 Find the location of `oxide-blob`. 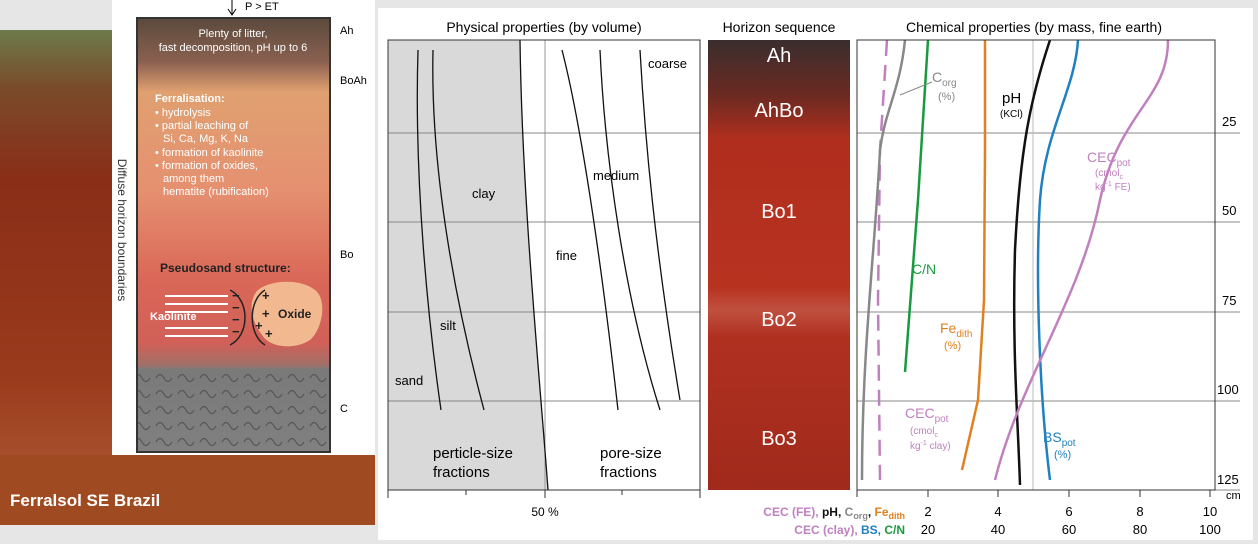

oxide-blob is located at coordinates (287, 314).